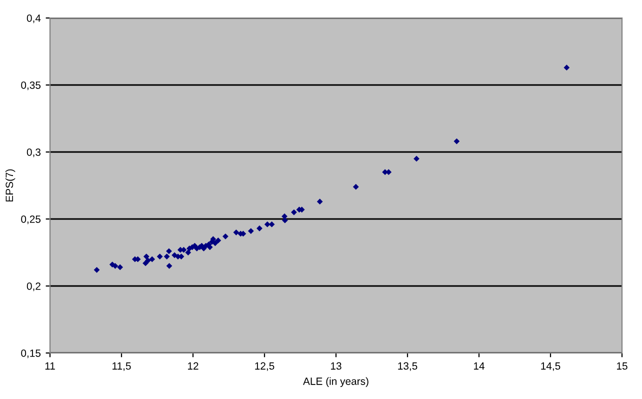 Image resolution: width=642 pixels, height=399 pixels. What do you see at coordinates (33, 153) in the screenshot?
I see `y-tick-label: 0,3` at bounding box center [33, 153].